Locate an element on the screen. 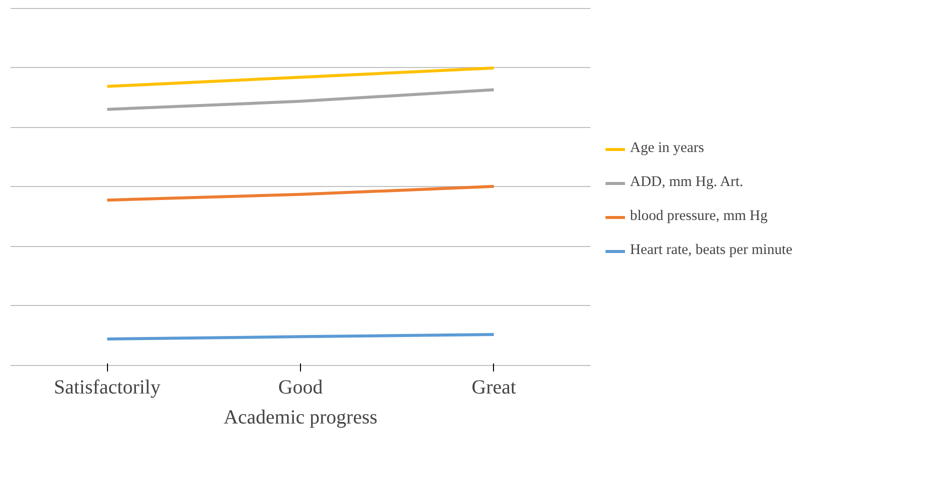 The image size is (943, 484). legend-label: Age in years is located at coordinates (667, 148).